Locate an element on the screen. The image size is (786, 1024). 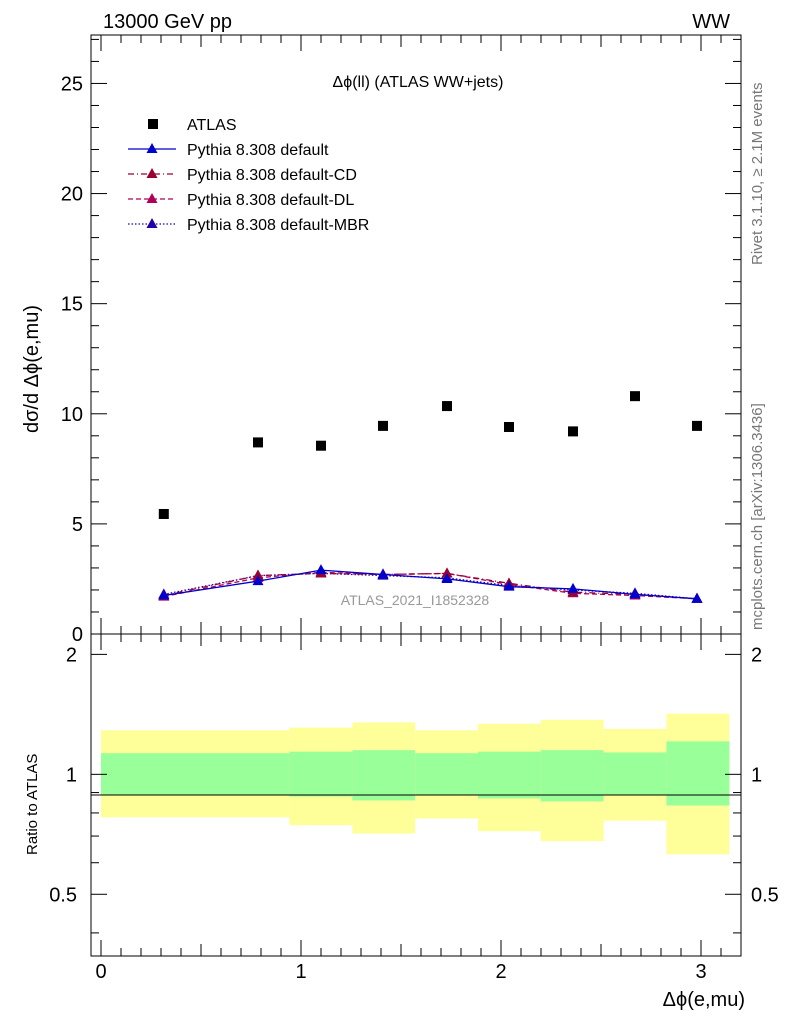
main-y-tick-label: 5 is located at coordinates (77, 525).